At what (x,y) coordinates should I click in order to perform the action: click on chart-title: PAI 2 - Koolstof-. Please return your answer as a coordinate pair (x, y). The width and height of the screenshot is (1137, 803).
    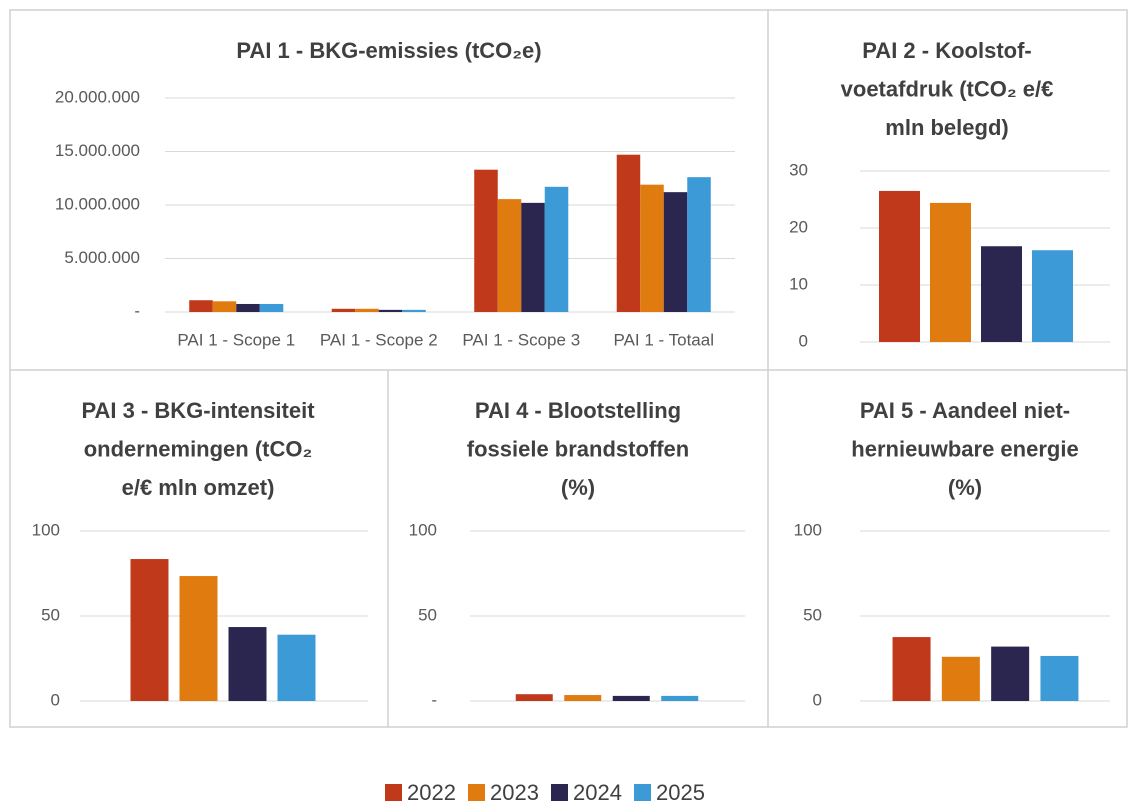
    Looking at the image, I should click on (946, 50).